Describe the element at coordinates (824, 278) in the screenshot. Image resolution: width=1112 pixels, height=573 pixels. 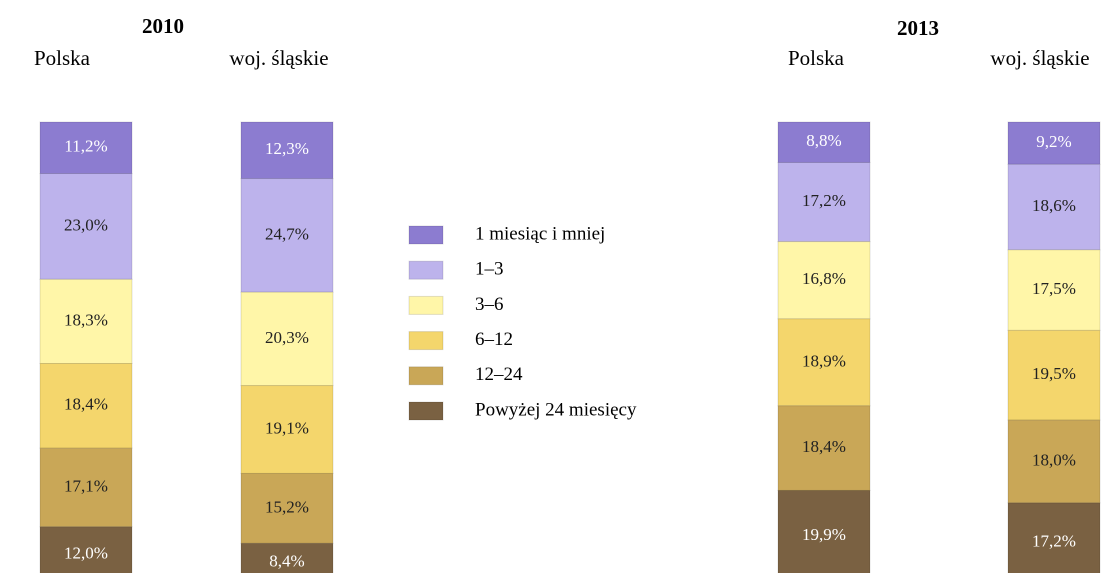
I see `value-label: 16,8%` at that location.